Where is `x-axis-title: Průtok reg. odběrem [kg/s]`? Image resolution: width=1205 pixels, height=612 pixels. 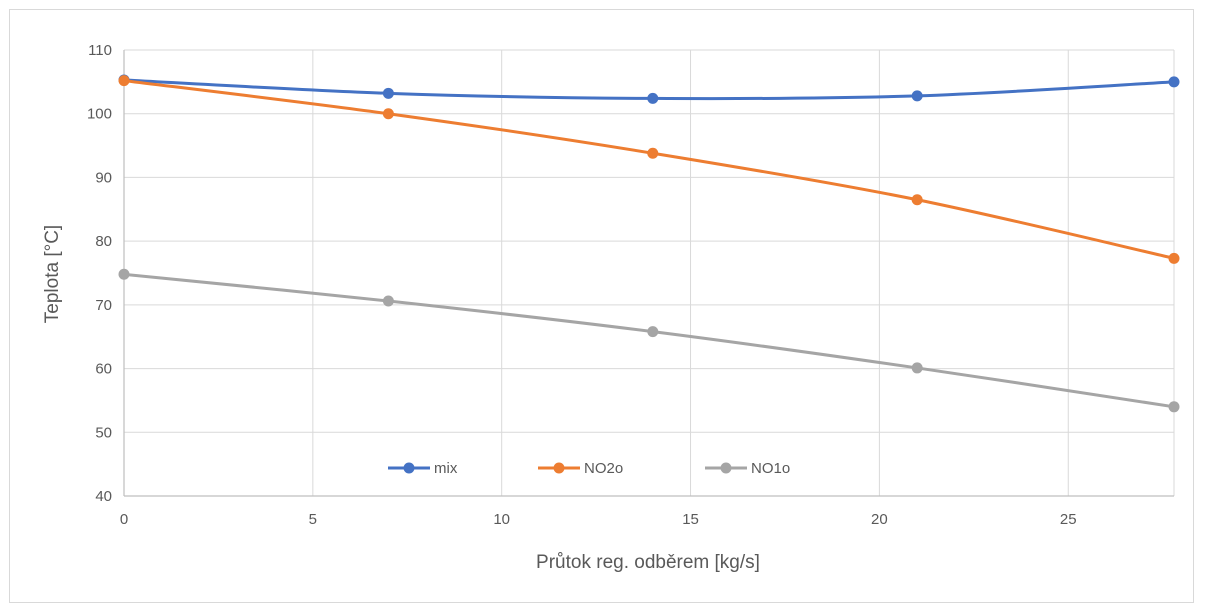 x-axis-title: Průtok reg. odběrem [kg/s] is located at coordinates (648, 562).